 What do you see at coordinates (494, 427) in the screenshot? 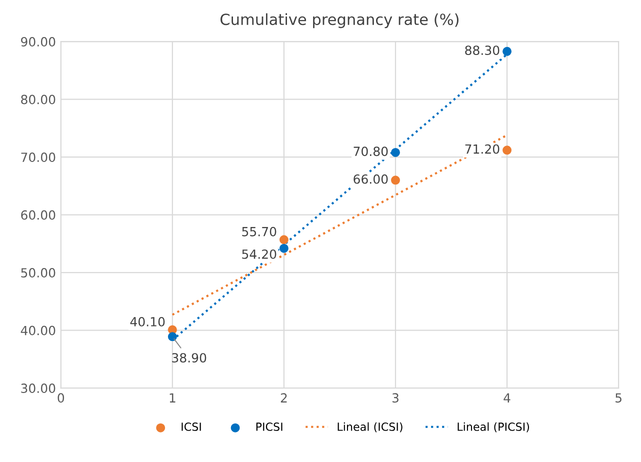
I see `legend-label: Lineal (PICSI)` at bounding box center [494, 427].